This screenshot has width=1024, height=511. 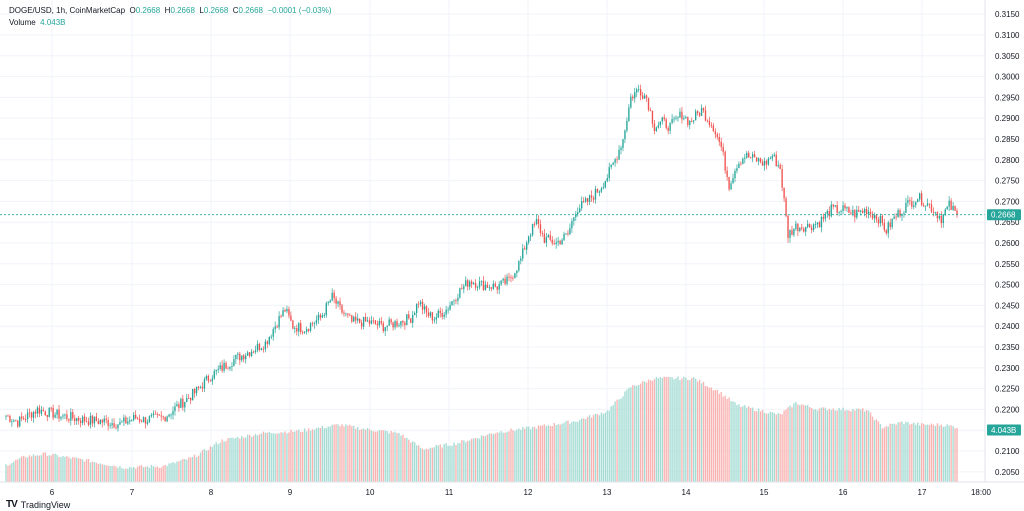 What do you see at coordinates (1007, 77) in the screenshot?
I see `price-tick: 0.3000` at bounding box center [1007, 77].